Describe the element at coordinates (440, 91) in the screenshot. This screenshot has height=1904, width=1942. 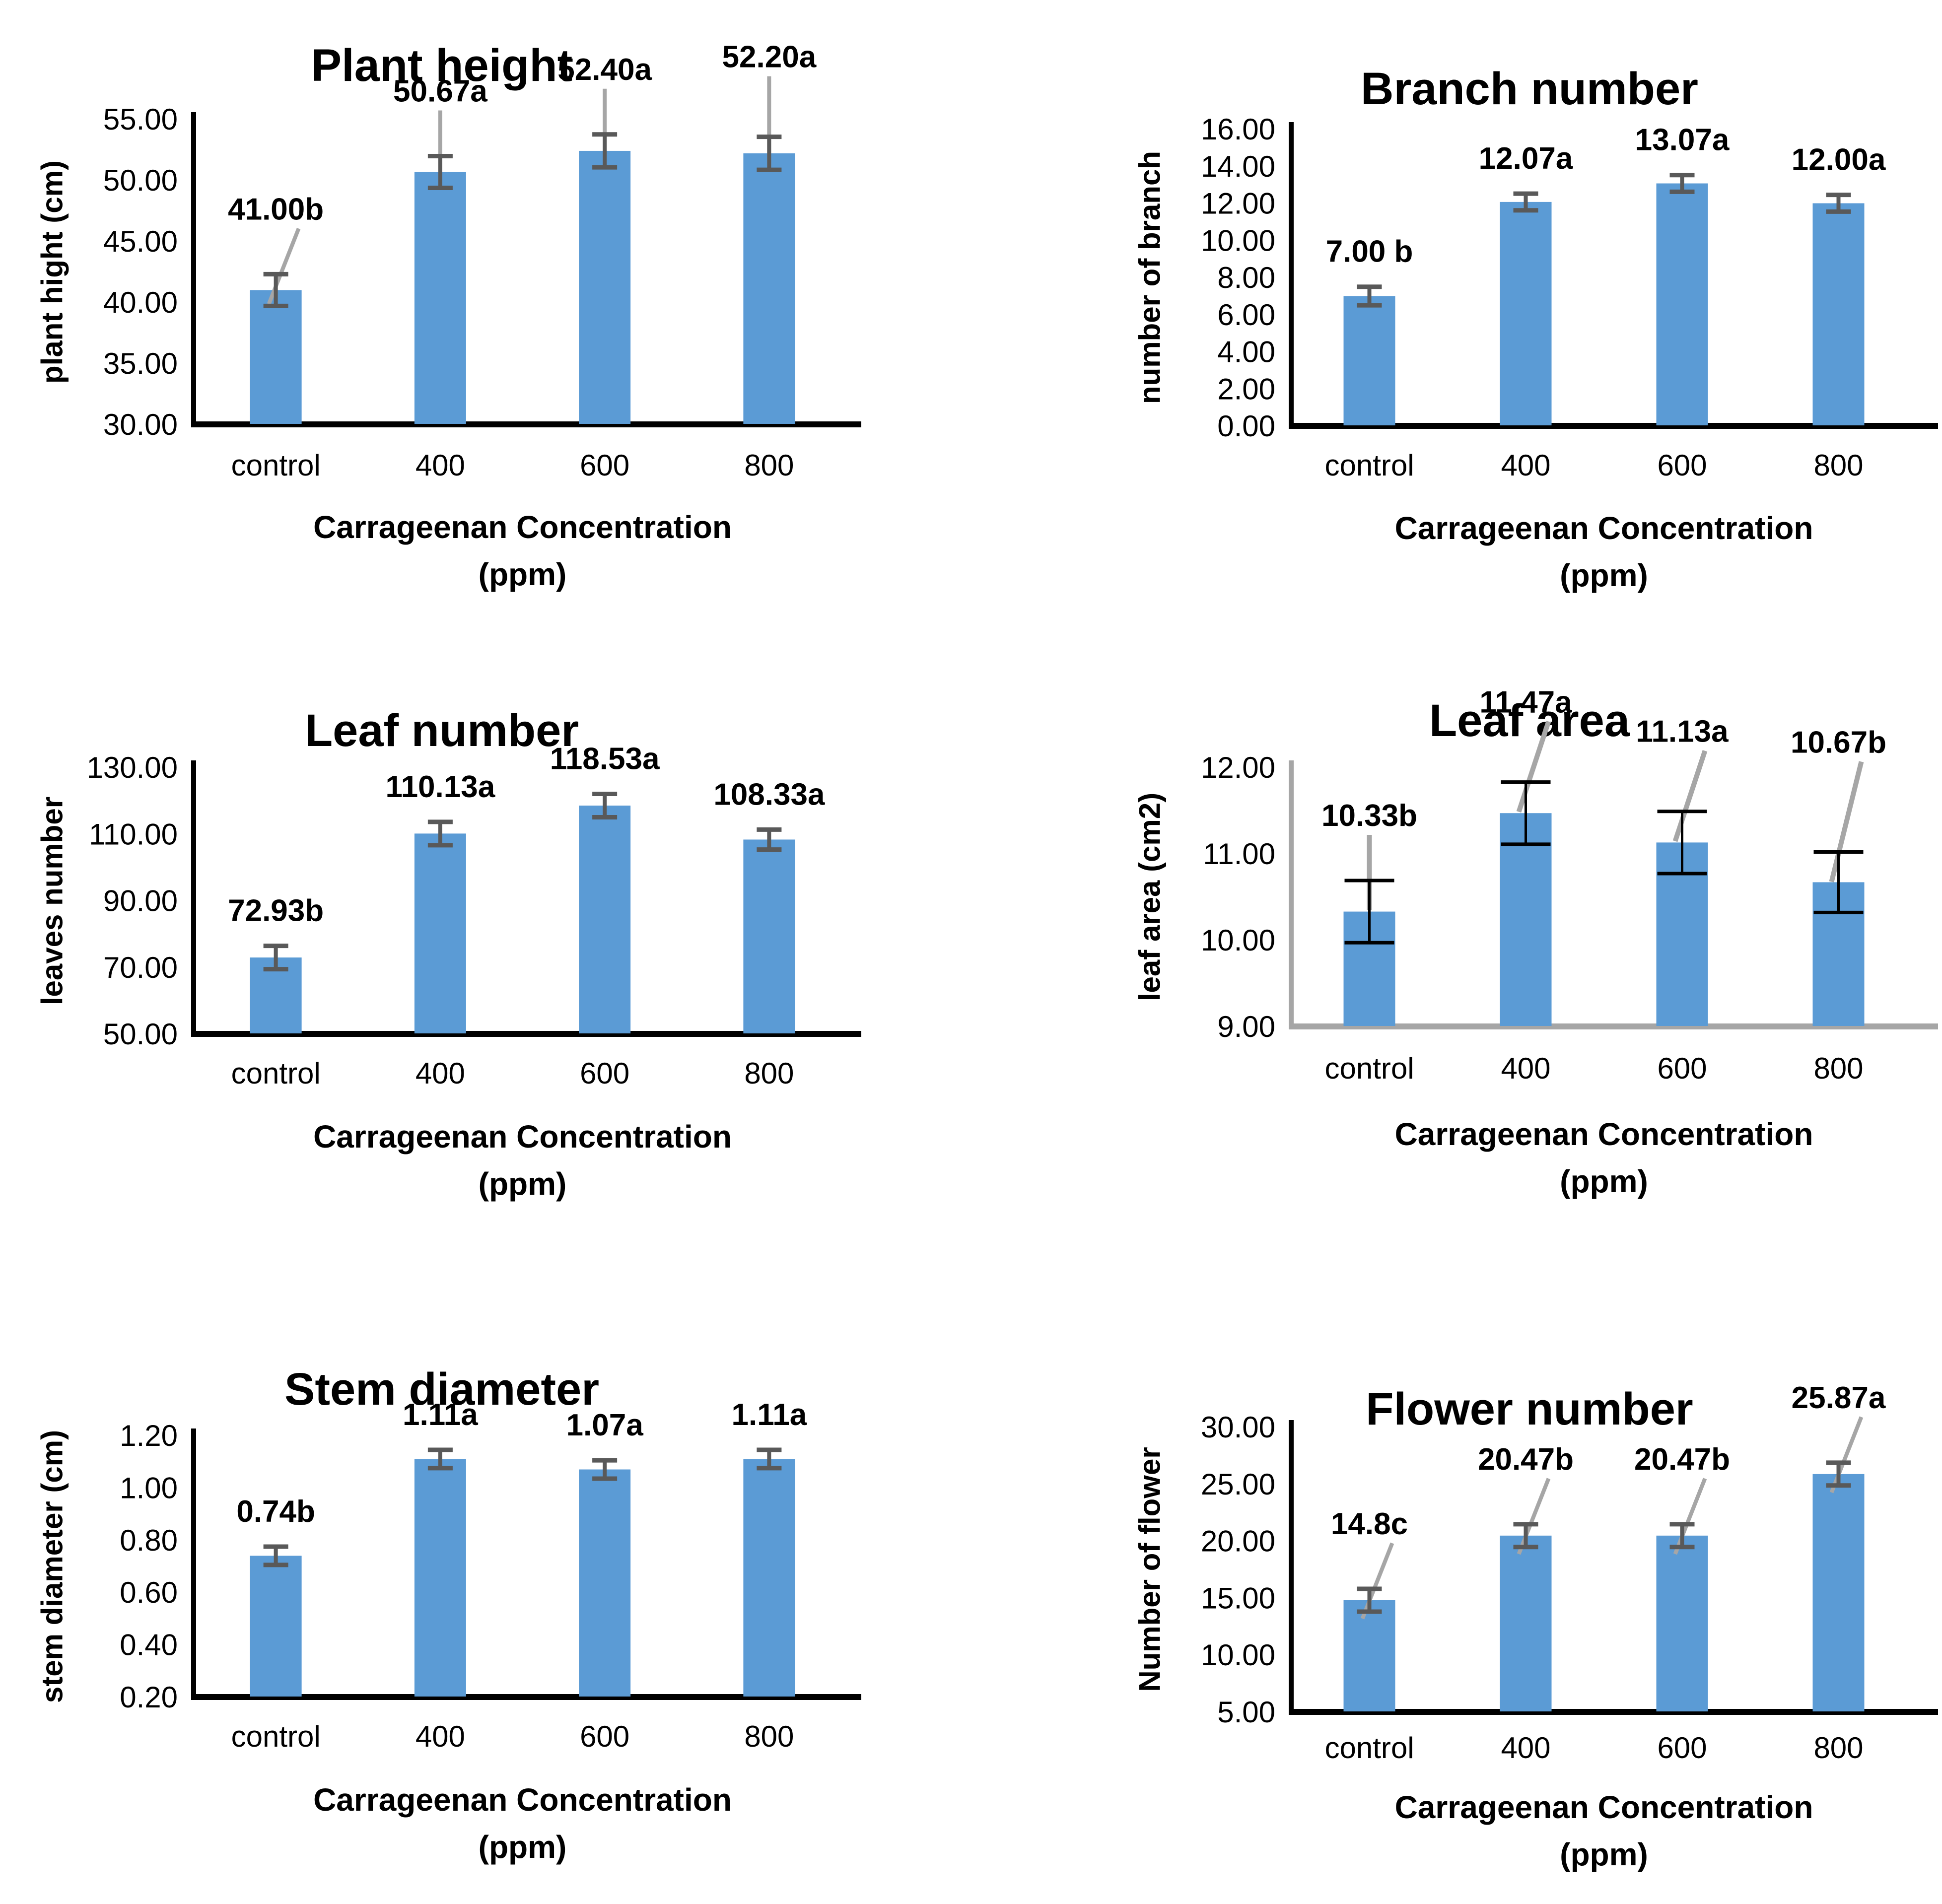
I see `data-label: 50.67a` at that location.